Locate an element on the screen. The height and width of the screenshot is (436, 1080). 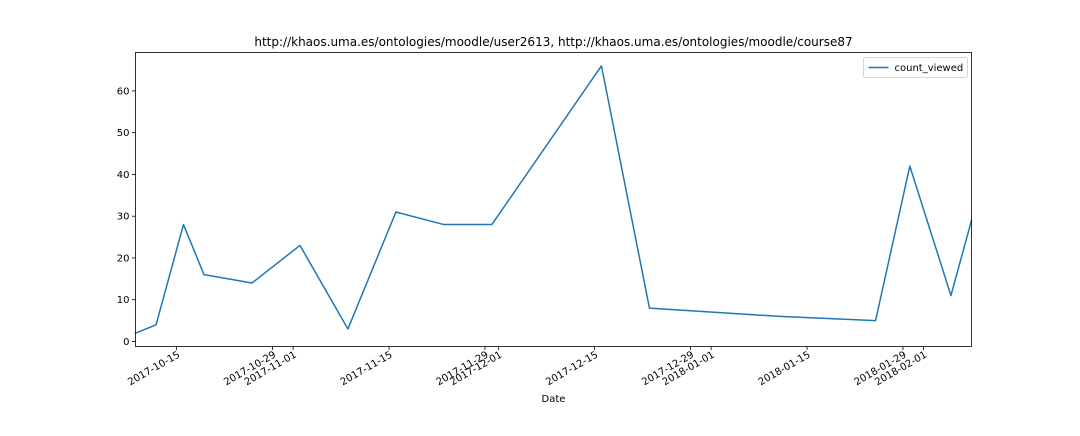
x-tick-label: 2017-12-15 is located at coordinates (572, 369).